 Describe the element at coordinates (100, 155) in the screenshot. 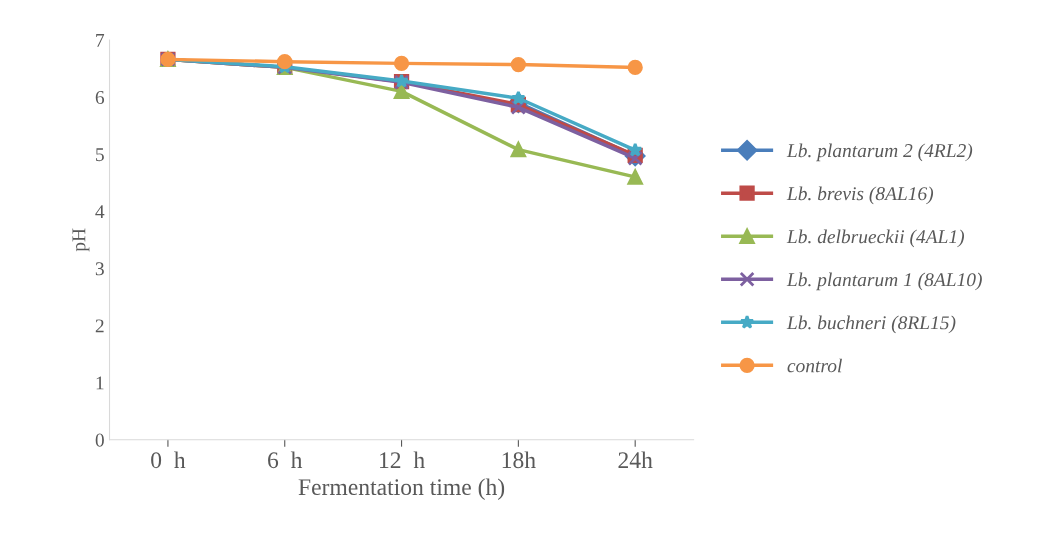

I see `y-tick-label: 5` at that location.